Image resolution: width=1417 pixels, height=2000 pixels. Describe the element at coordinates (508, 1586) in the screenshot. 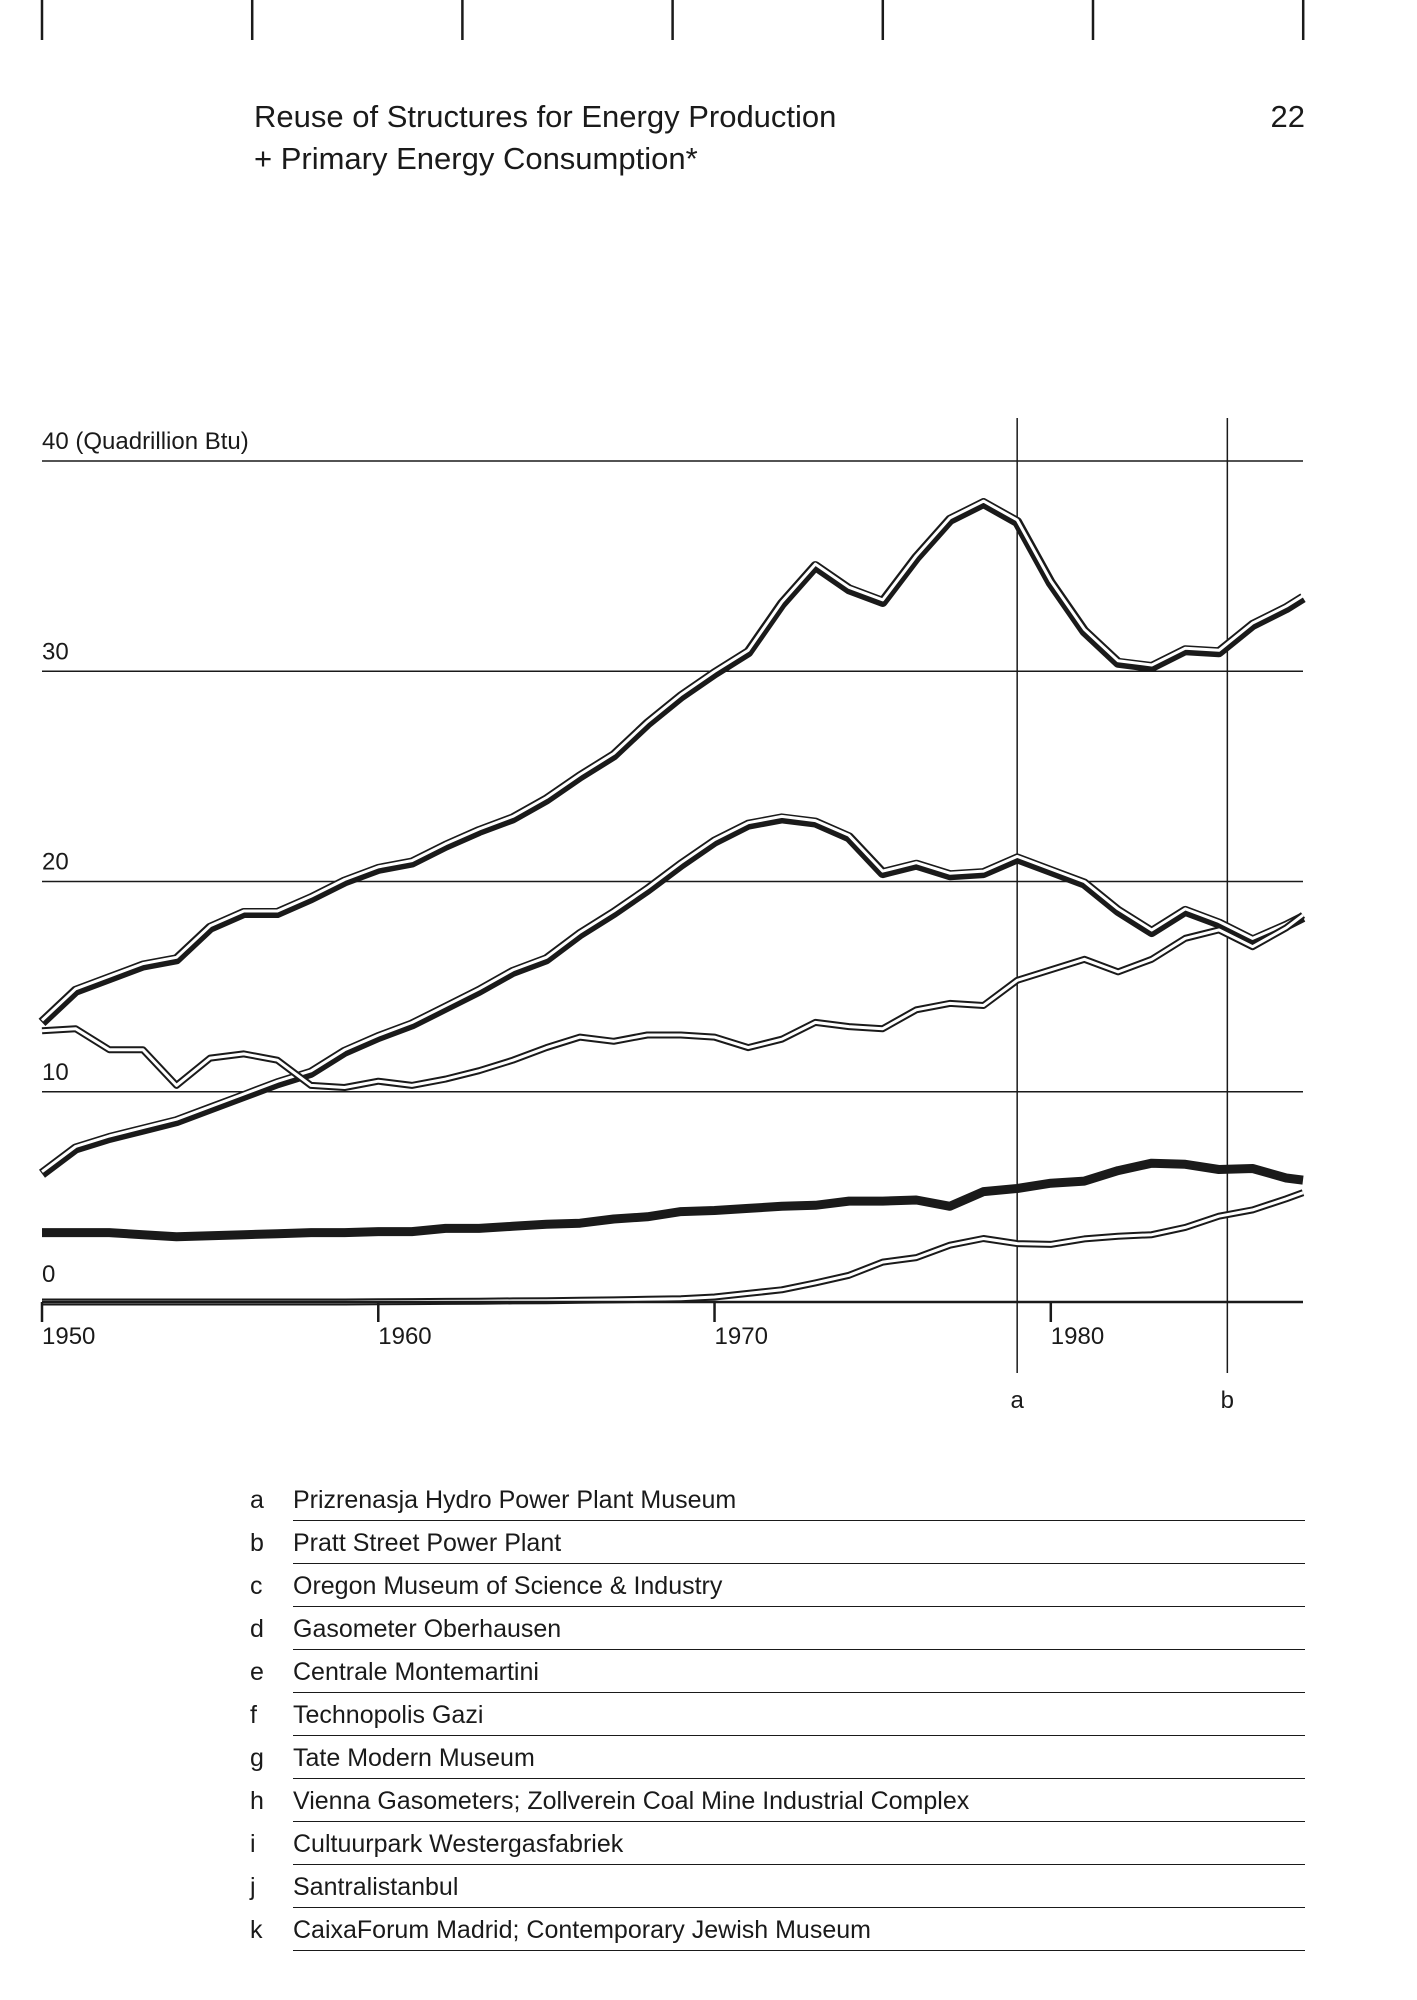

I see `legend-text: Oregon Museum of Science & Industry` at that location.